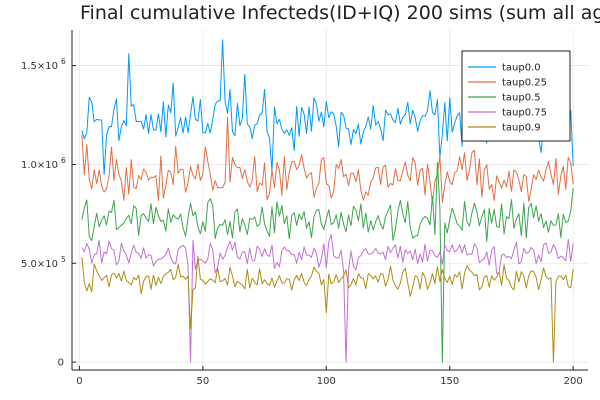  Describe the element at coordinates (521, 68) in the screenshot. I see `legend-label-0: taup0.0` at that location.